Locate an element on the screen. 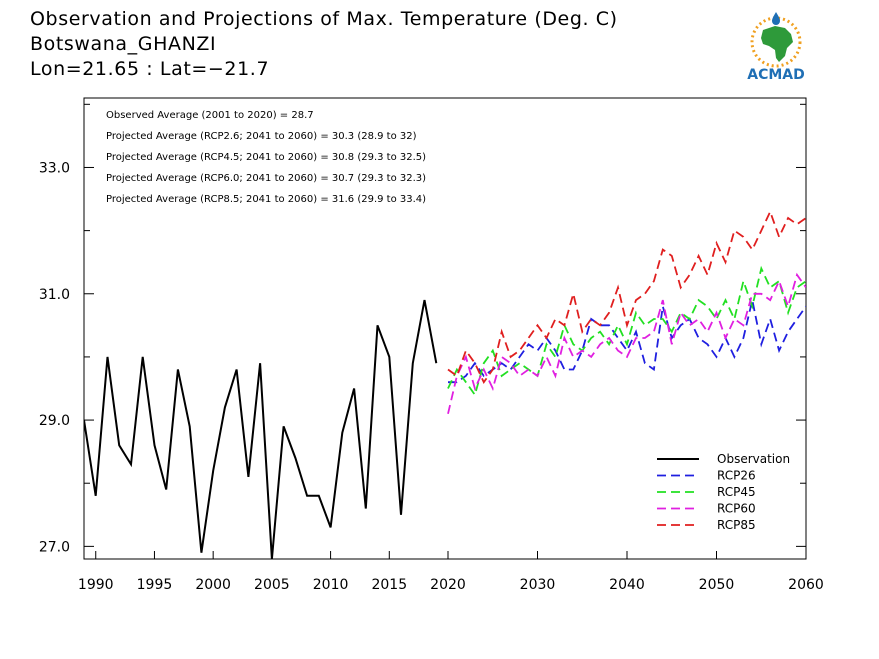  water-drop-icon is located at coordinates (776, 18).